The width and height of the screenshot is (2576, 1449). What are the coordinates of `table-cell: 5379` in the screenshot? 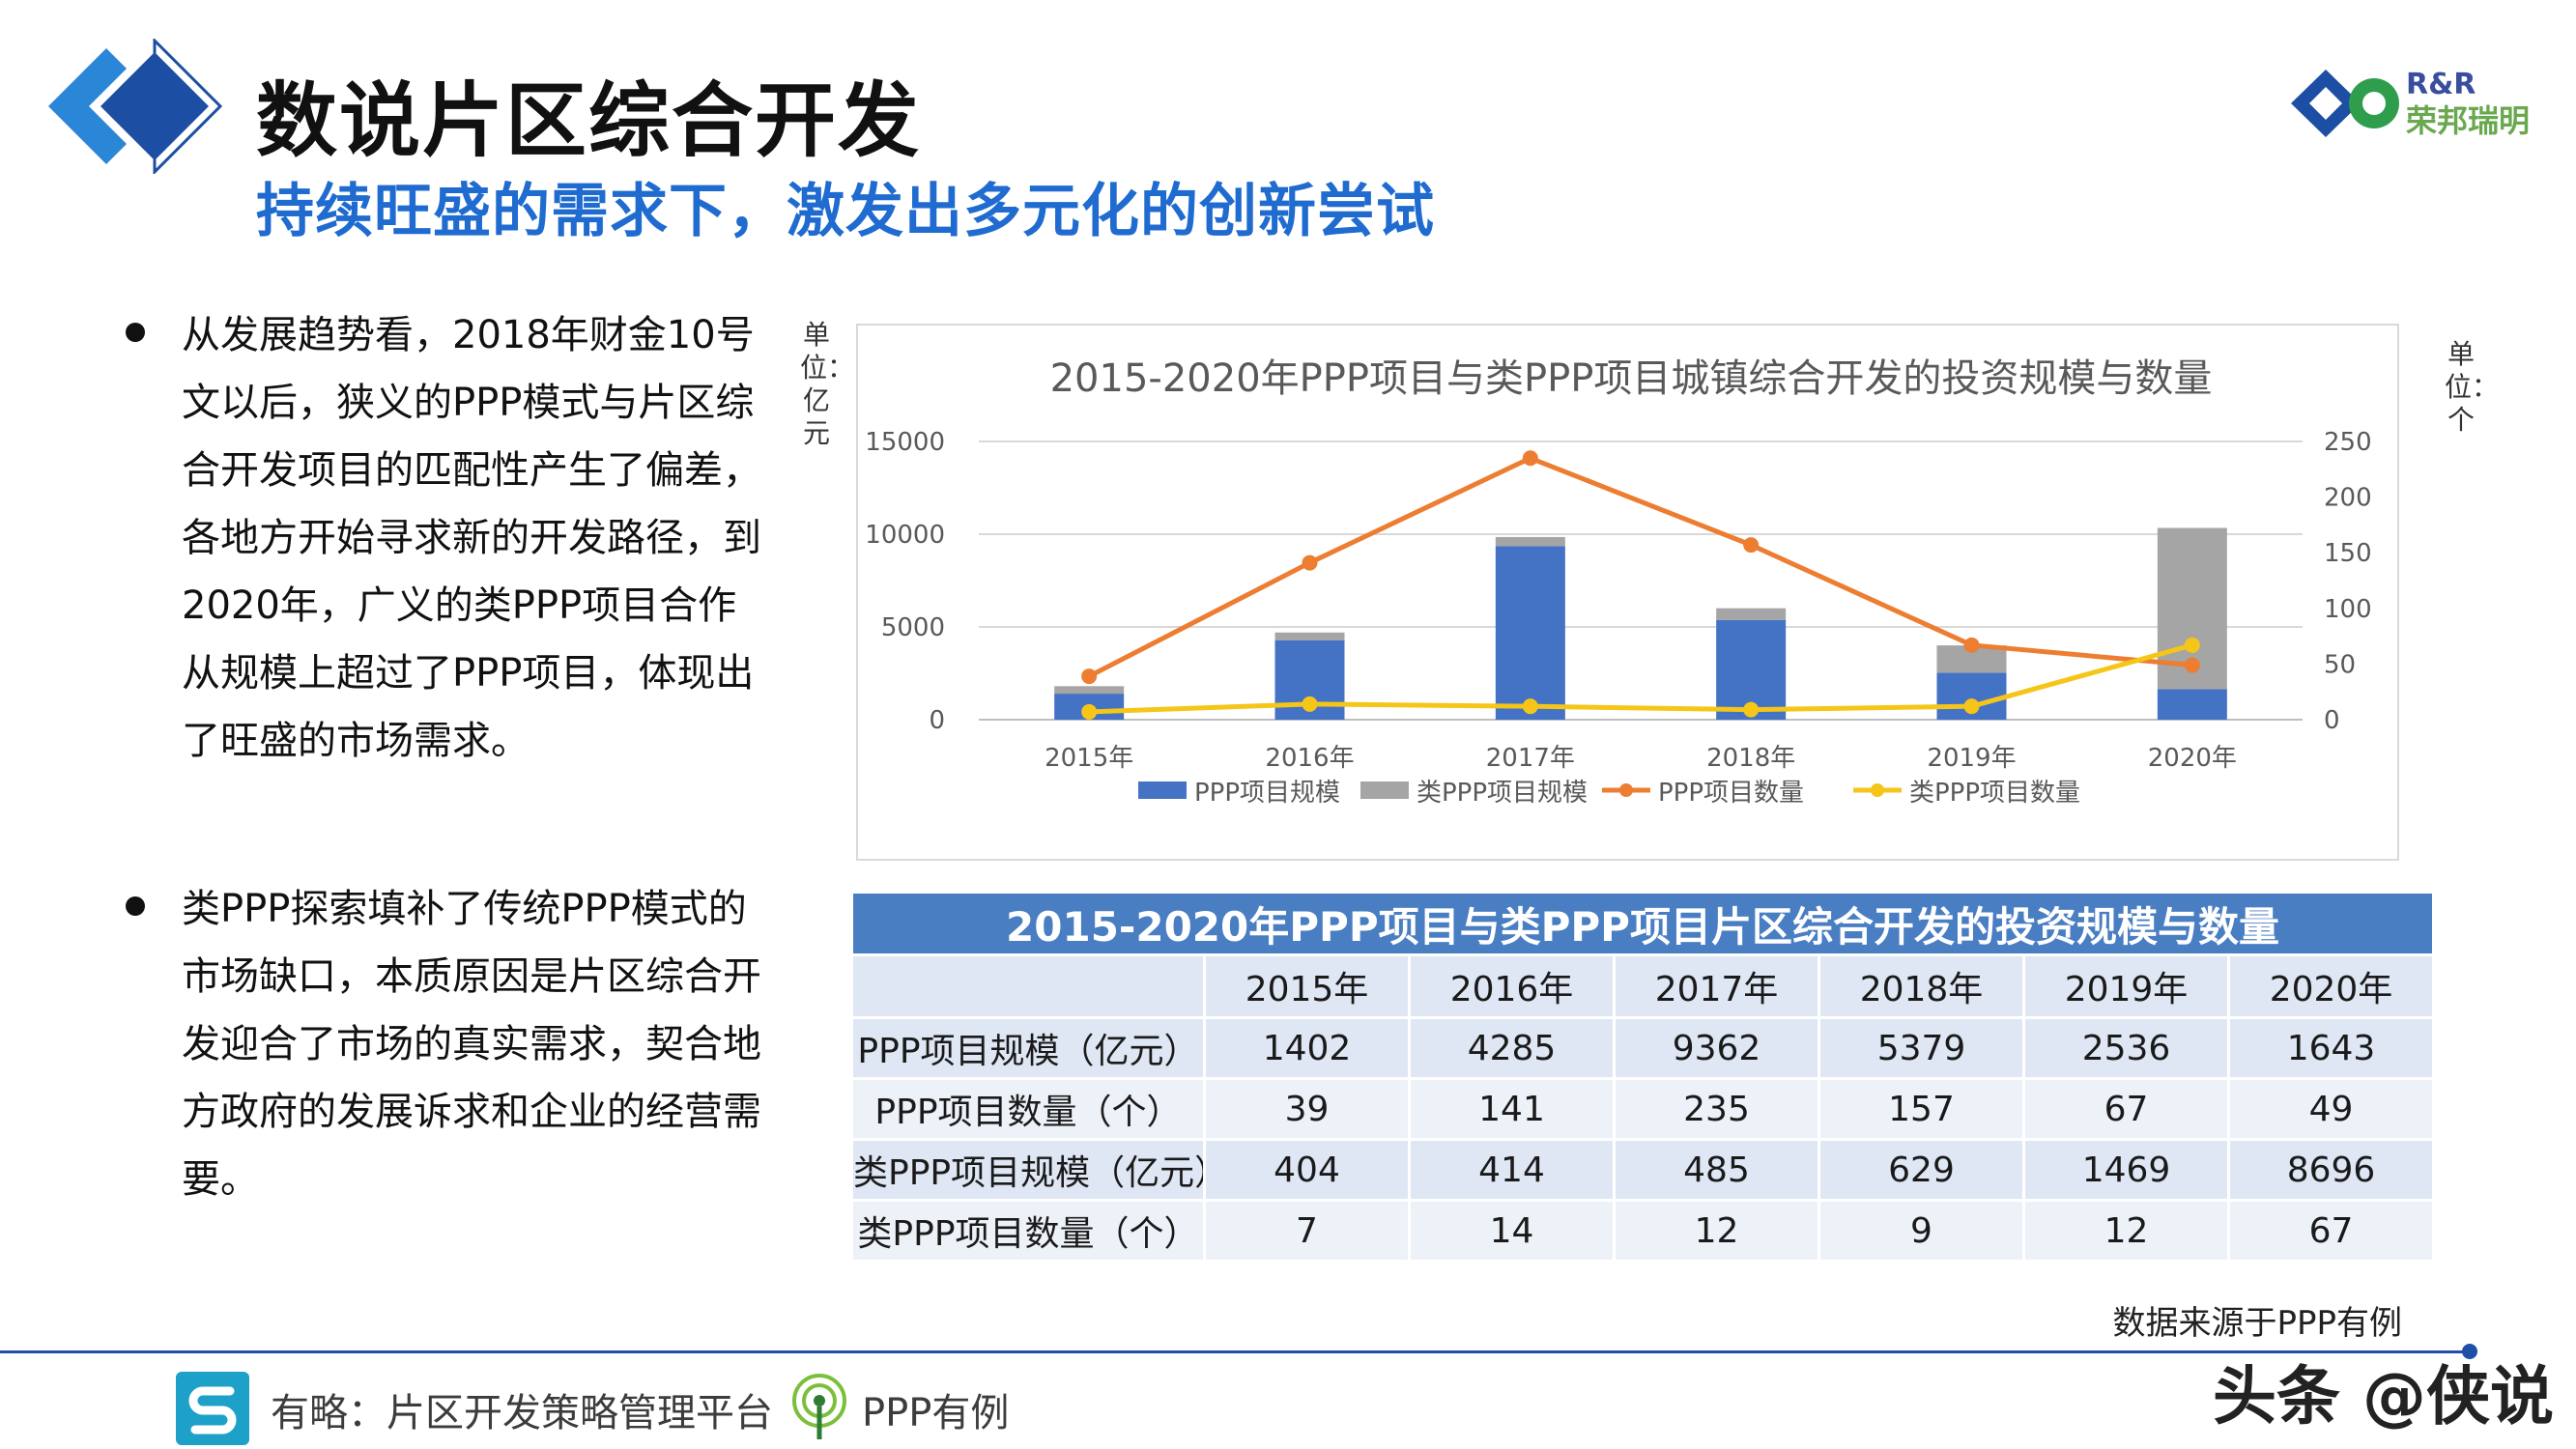 It's located at (1922, 1048).